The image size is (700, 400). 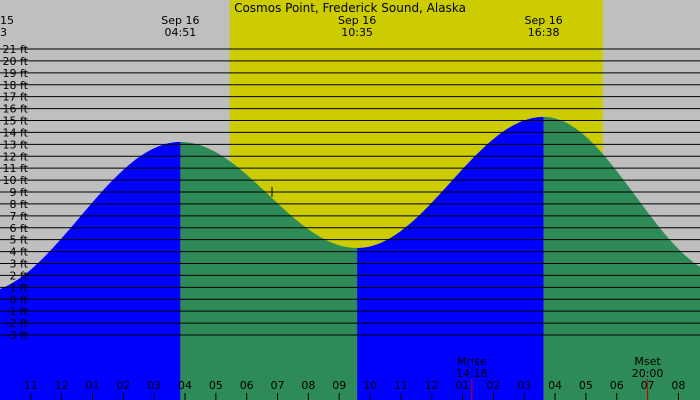 I want to click on tide-extreme-time: 16:38, so click(x=544, y=32).